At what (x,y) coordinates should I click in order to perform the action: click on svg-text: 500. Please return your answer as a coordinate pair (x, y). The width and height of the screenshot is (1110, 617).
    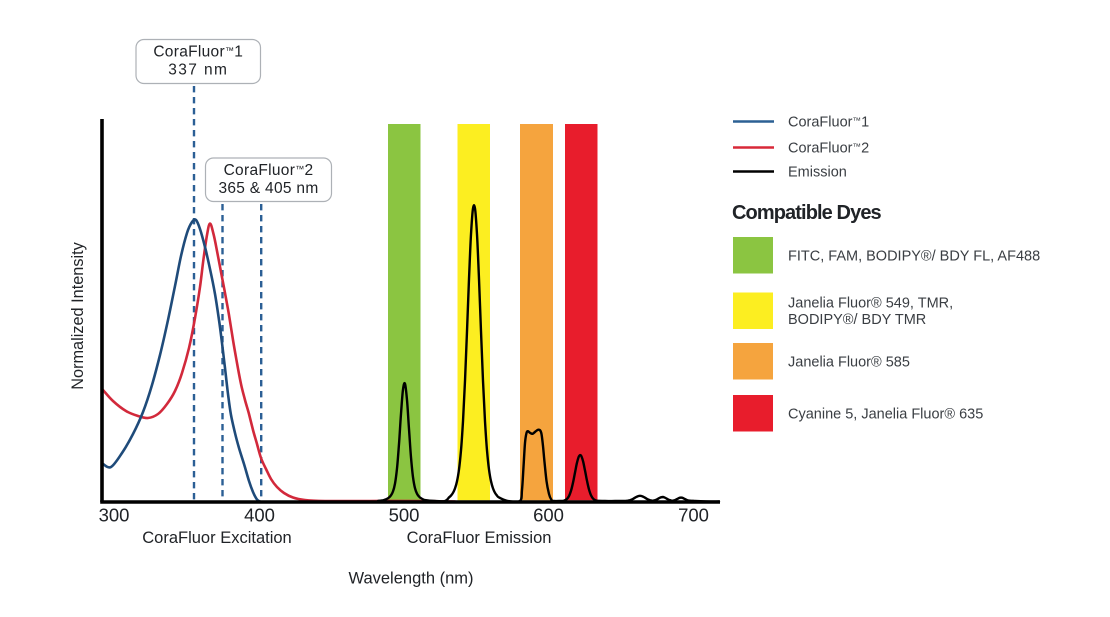
    Looking at the image, I should click on (404, 515).